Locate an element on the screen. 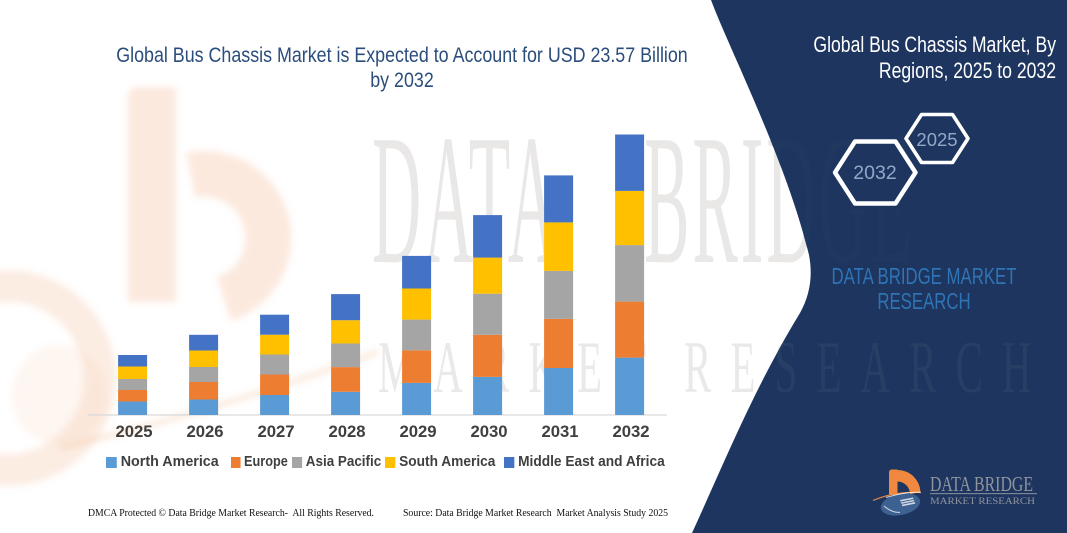 The image size is (1067, 533). svg-text: MARKET RESEARCH is located at coordinates (982, 502).